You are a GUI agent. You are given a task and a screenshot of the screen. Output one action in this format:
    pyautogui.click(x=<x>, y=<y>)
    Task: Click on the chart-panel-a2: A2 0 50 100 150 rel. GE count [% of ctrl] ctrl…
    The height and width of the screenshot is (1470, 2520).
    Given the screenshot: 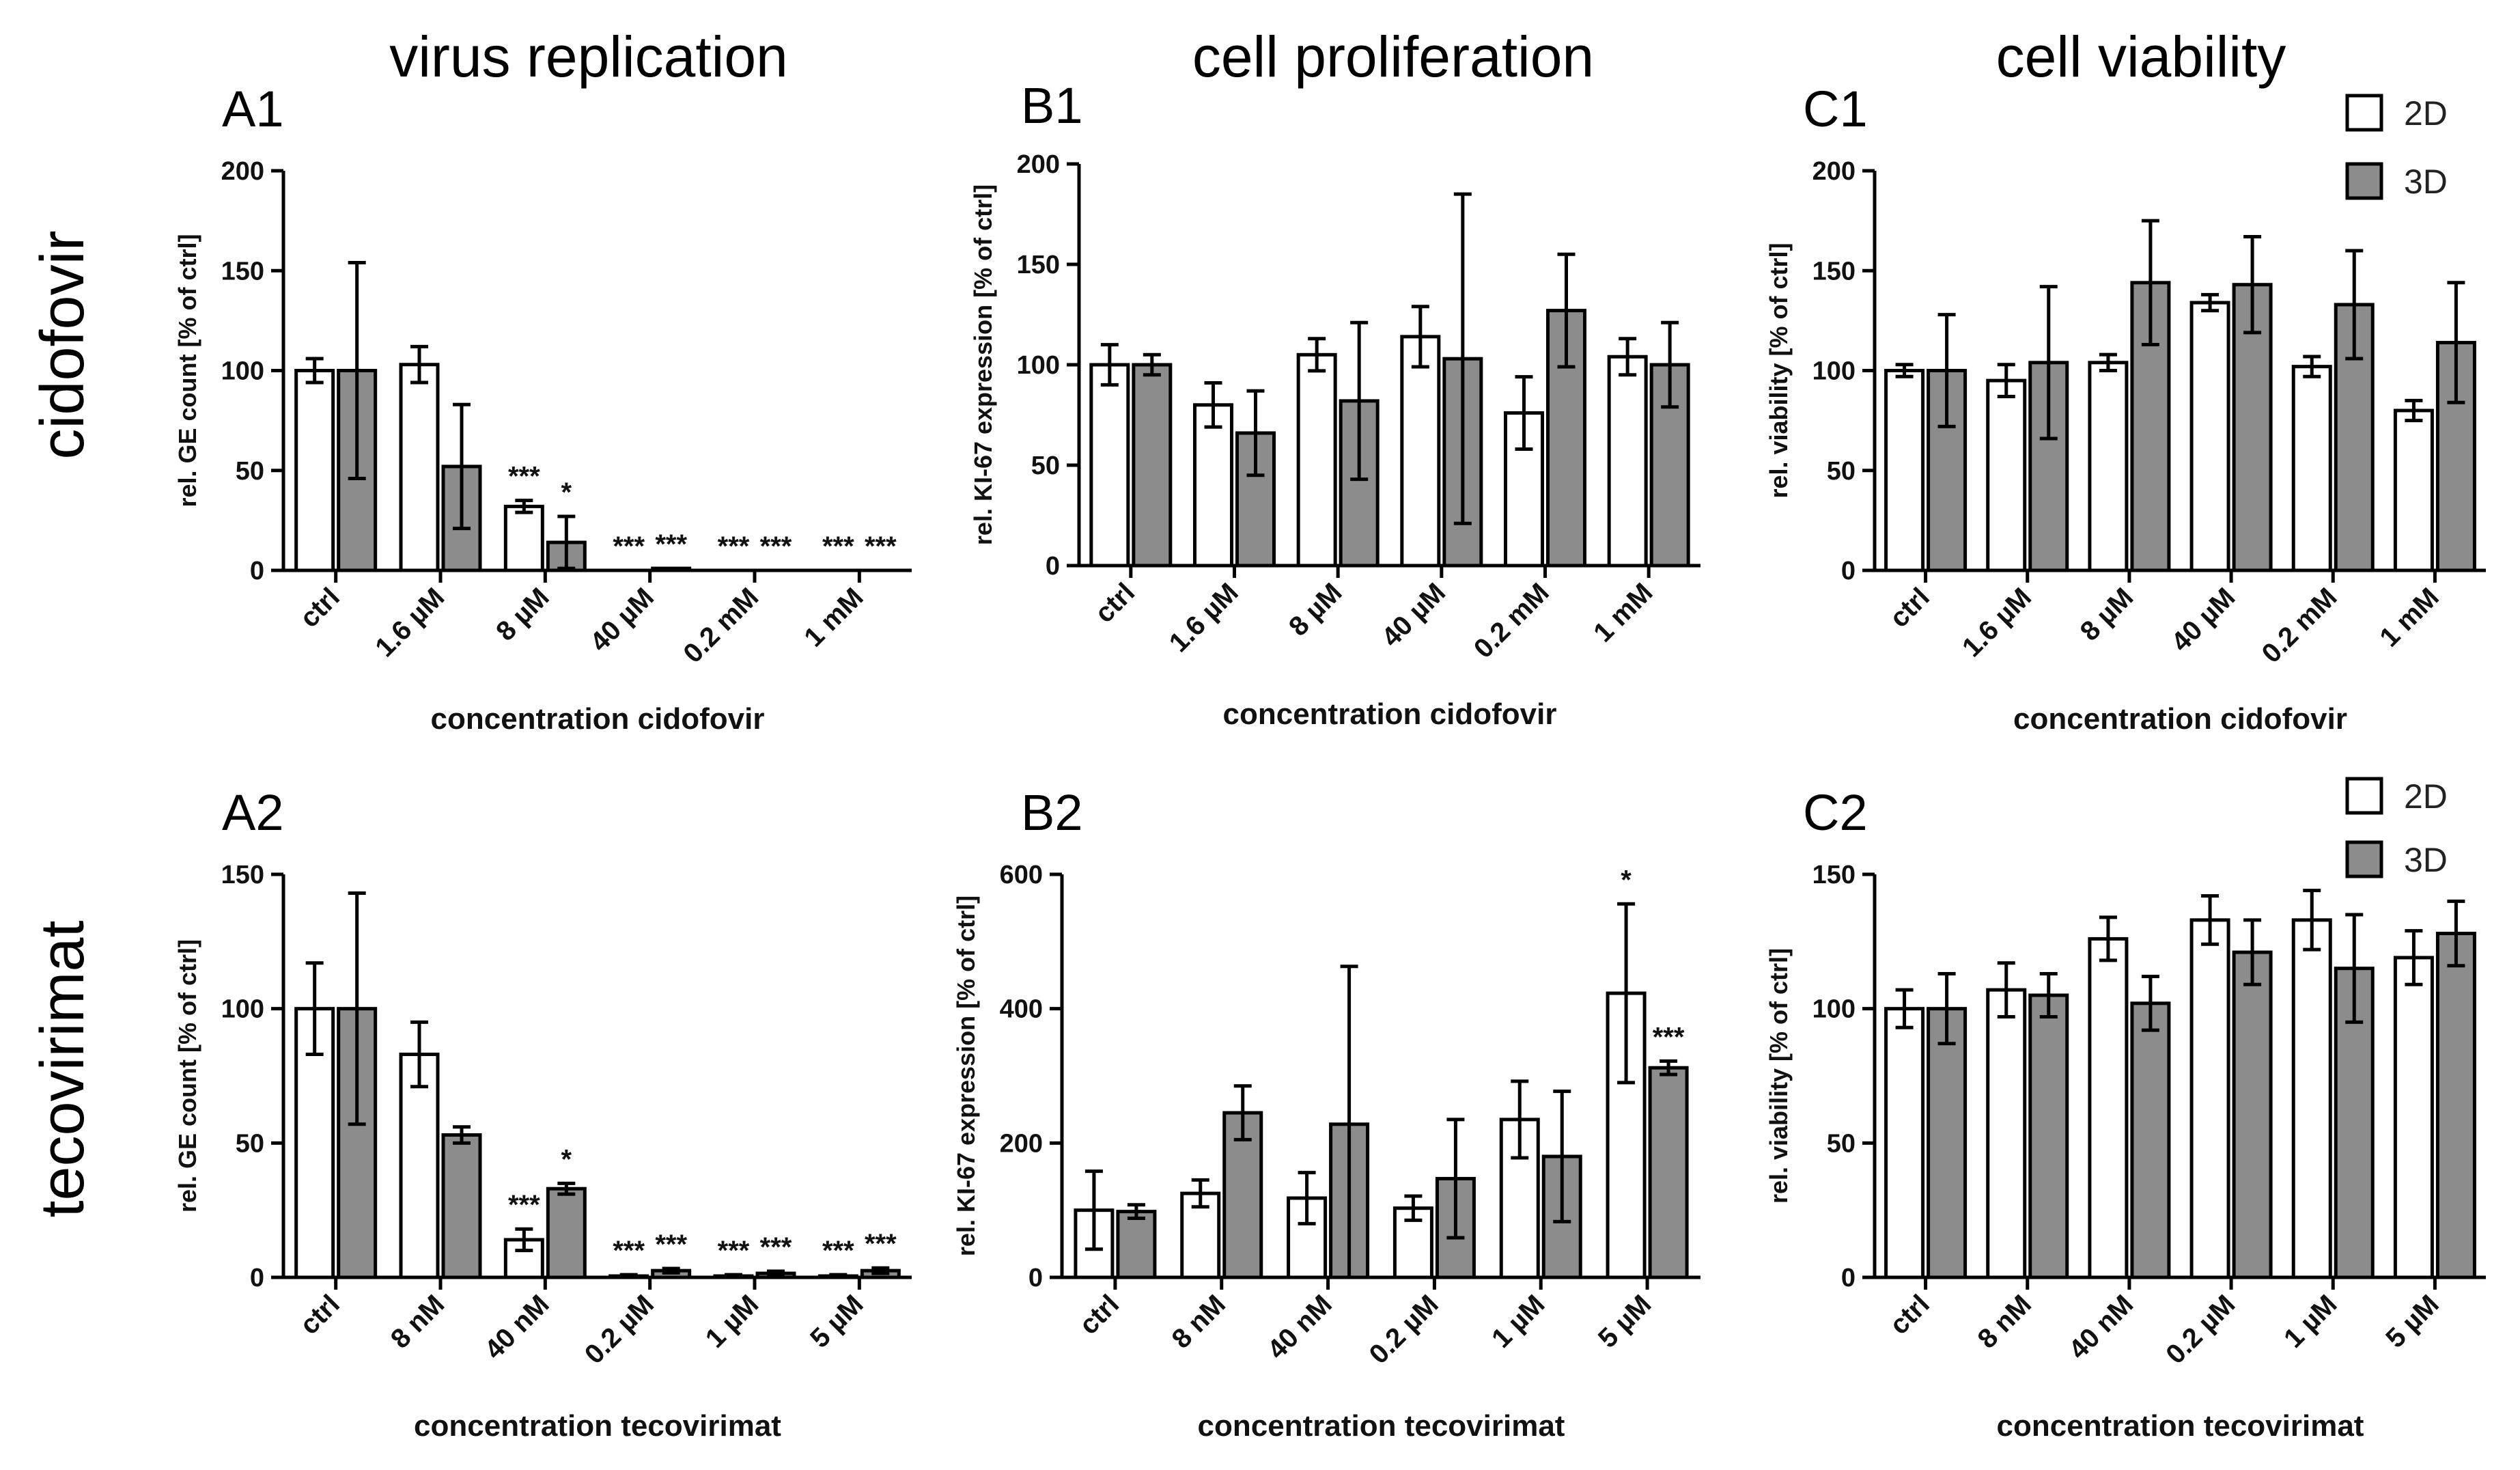 What is the action you would take?
    pyautogui.click(x=542, y=1113)
    